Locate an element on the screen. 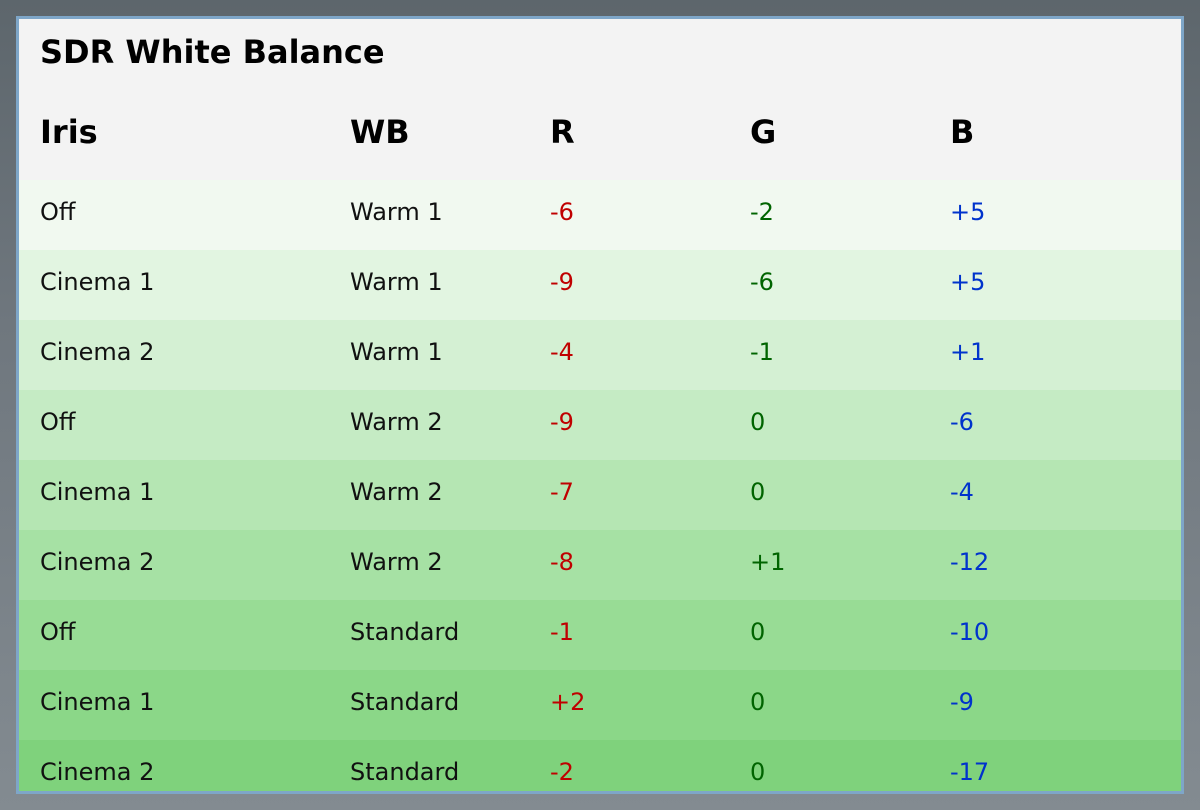  r-value-cell: -1 is located at coordinates (562, 632).